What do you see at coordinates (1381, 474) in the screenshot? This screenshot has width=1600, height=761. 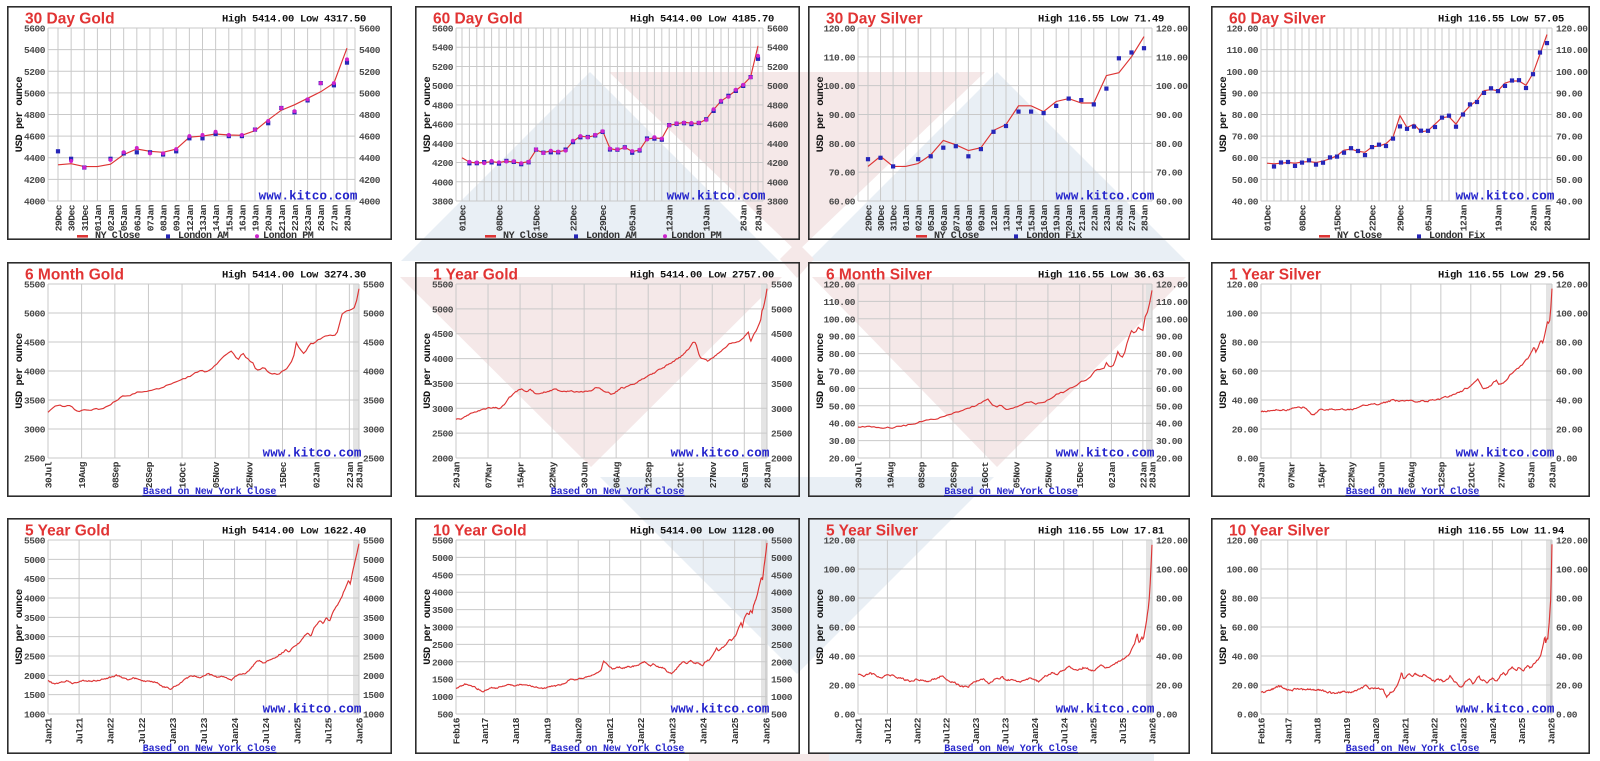 I see `svg-text: 30Jun` at bounding box center [1381, 474].